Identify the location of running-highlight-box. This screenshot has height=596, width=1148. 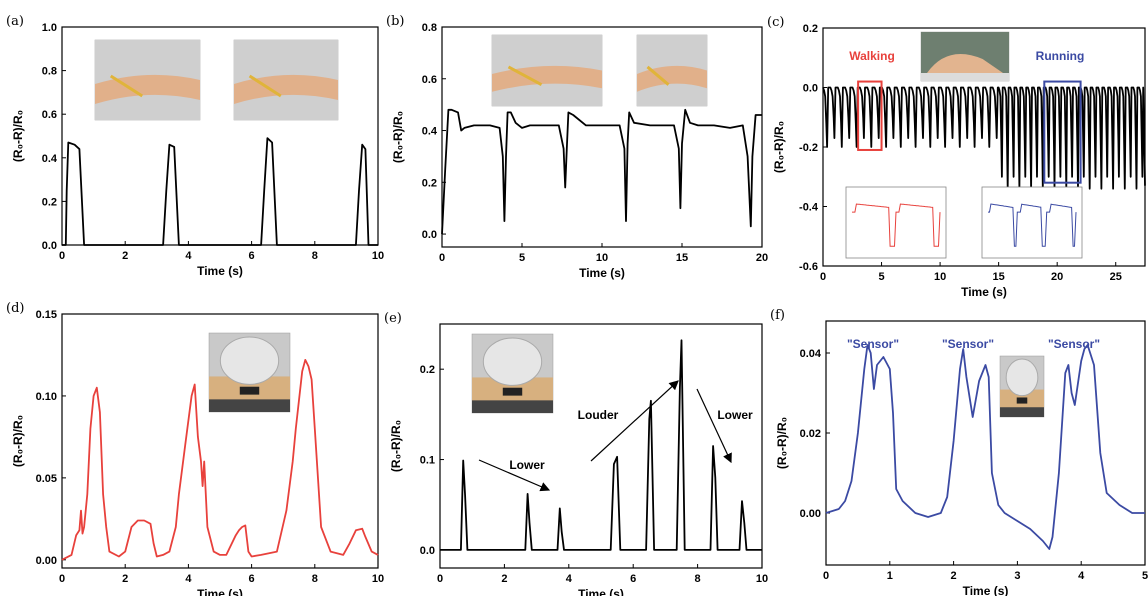
(1062, 132).